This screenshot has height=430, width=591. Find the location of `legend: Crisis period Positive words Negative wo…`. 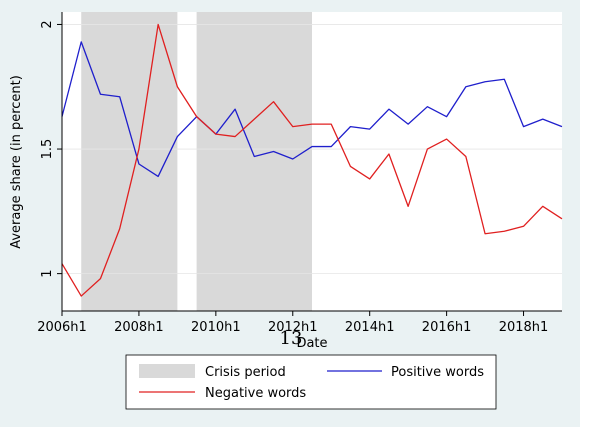

legend: Crisis period Positive words Negative wo… is located at coordinates (311, 382).